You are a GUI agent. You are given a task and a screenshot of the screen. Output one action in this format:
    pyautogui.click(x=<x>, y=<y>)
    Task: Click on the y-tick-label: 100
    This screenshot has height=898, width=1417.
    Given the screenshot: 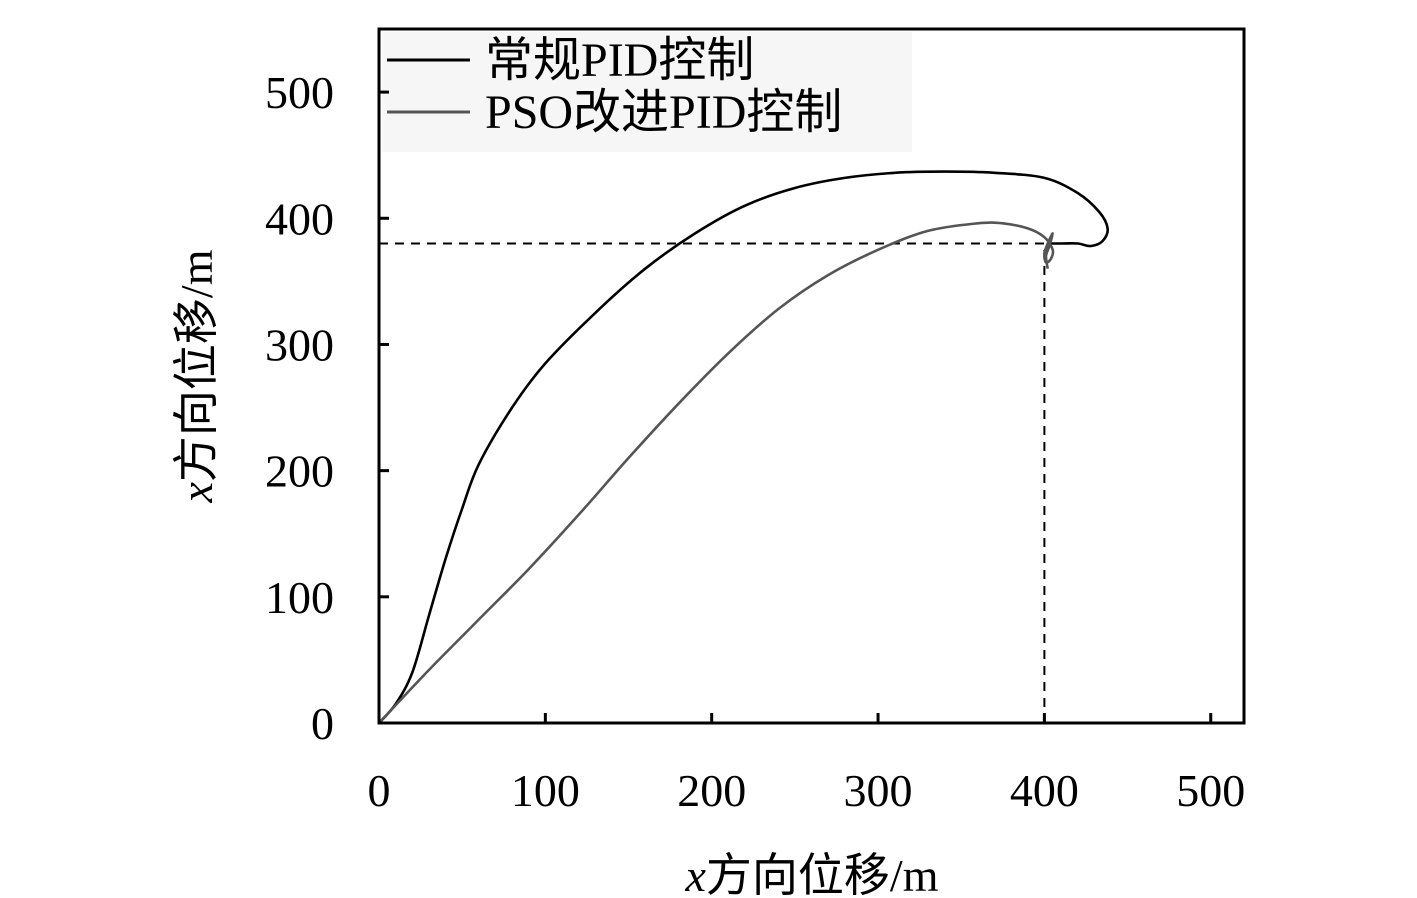 What is the action you would take?
    pyautogui.click(x=299, y=597)
    